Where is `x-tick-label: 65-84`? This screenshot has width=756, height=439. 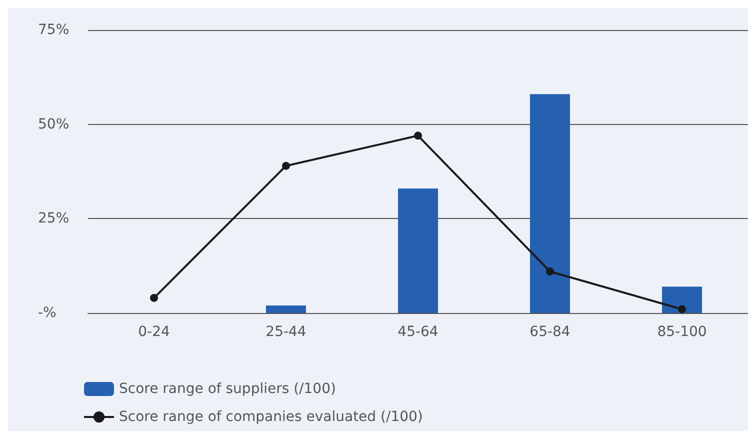 x-tick-label: 65-84 is located at coordinates (550, 332).